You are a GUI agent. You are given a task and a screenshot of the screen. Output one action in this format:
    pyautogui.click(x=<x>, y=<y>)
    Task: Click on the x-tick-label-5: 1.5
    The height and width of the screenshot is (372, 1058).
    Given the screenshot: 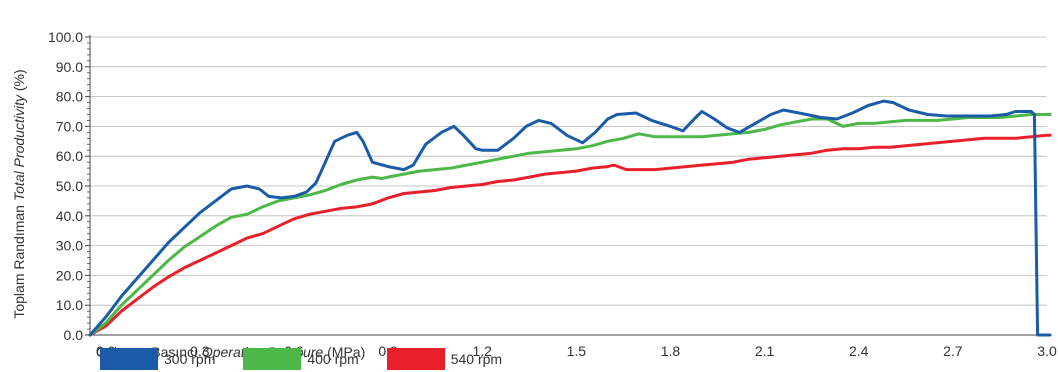 What is the action you would take?
    pyautogui.click(x=577, y=351)
    